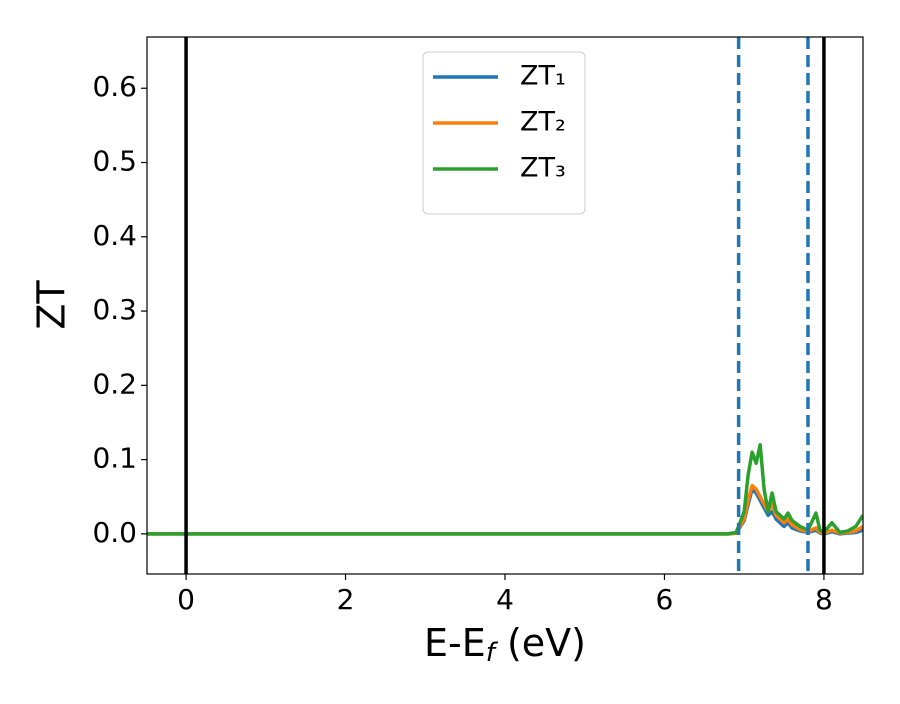 This screenshot has height=704, width=900. Describe the element at coordinates (114, 309) in the screenshot. I see `y-tick-label: 0.3` at that location.